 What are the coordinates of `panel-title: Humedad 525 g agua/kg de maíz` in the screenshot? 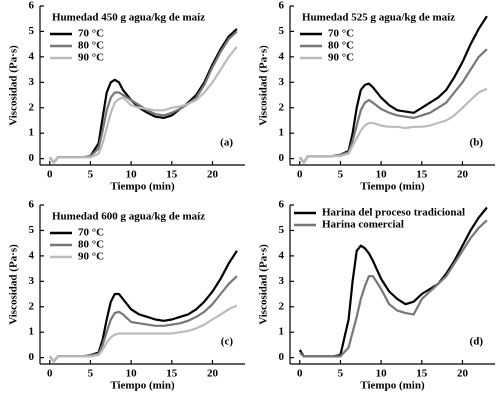 It's located at (378, 18).